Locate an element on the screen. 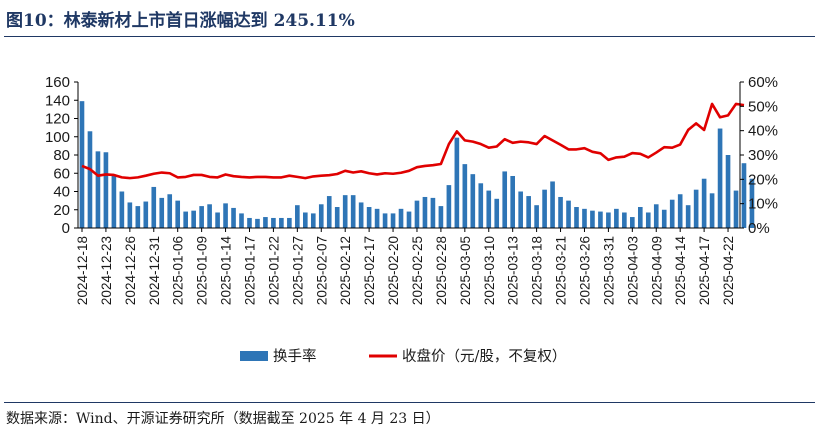 The width and height of the screenshot is (819, 443). y-left-tick-label: 40 is located at coordinates (61, 192).